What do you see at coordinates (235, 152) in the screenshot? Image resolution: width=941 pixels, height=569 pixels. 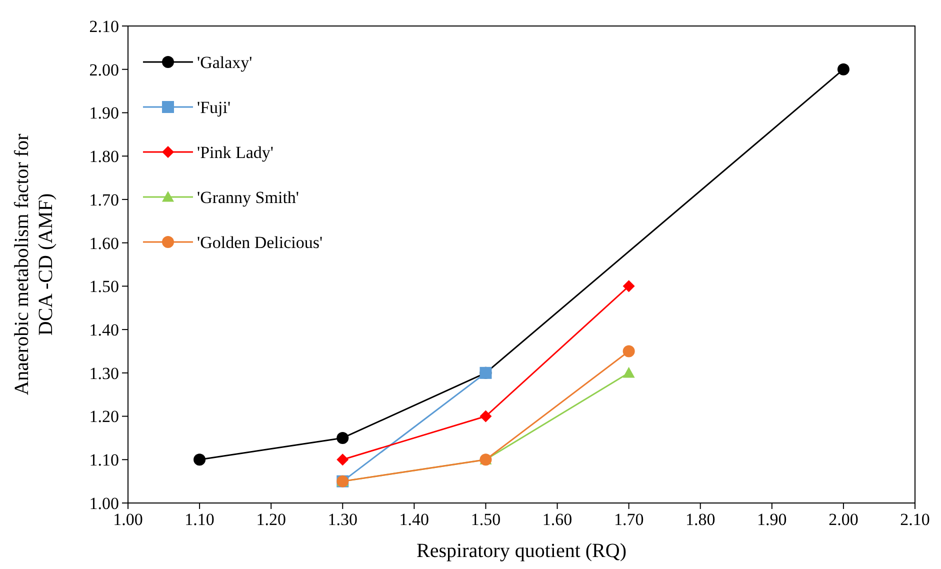 I see `legend-label: 'Pink Lady'` at bounding box center [235, 152].